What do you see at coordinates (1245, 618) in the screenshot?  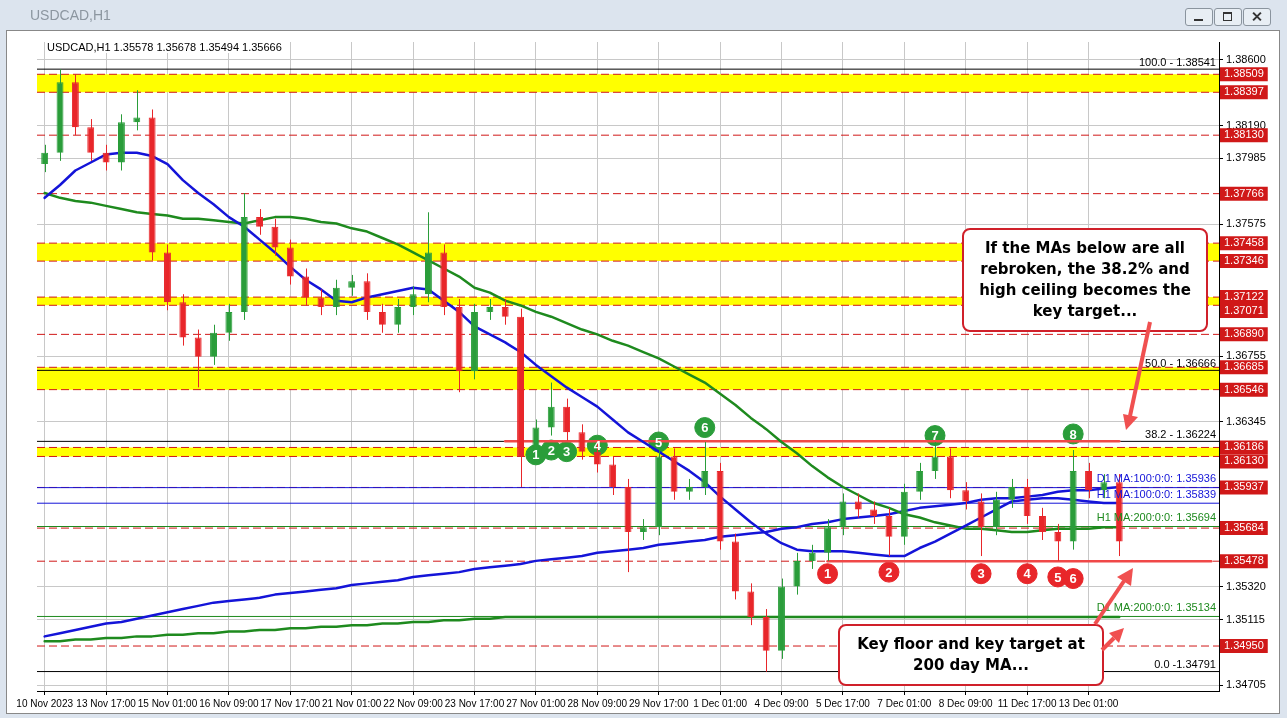 I see `y-tick-label: 1.35115` at bounding box center [1245, 618].